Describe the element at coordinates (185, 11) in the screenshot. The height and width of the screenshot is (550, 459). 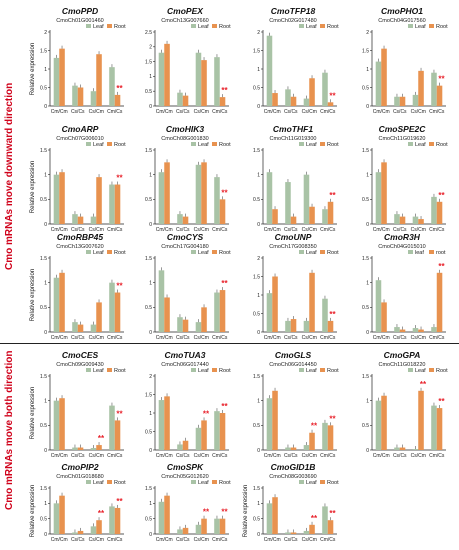
I see `chart-title: CmoPEX` at that location.